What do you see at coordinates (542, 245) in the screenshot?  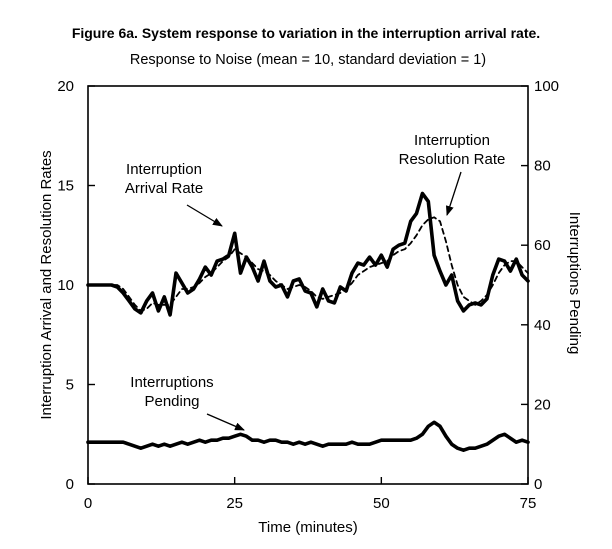 I see `y2-tick-label: 60` at bounding box center [542, 245].